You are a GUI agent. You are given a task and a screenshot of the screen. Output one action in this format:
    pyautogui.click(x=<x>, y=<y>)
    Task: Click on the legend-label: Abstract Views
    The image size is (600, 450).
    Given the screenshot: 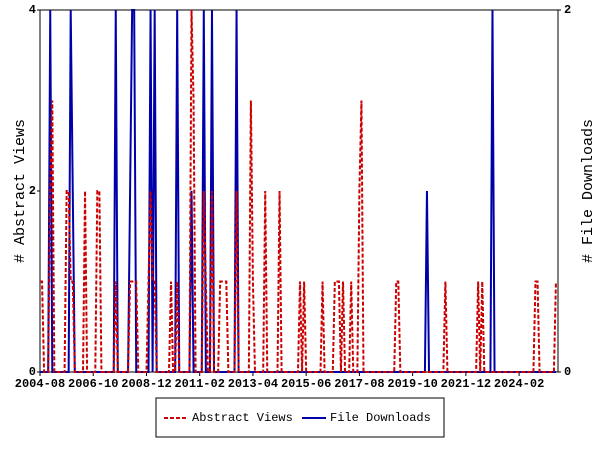 What is the action you would take?
    pyautogui.click(x=242, y=418)
    